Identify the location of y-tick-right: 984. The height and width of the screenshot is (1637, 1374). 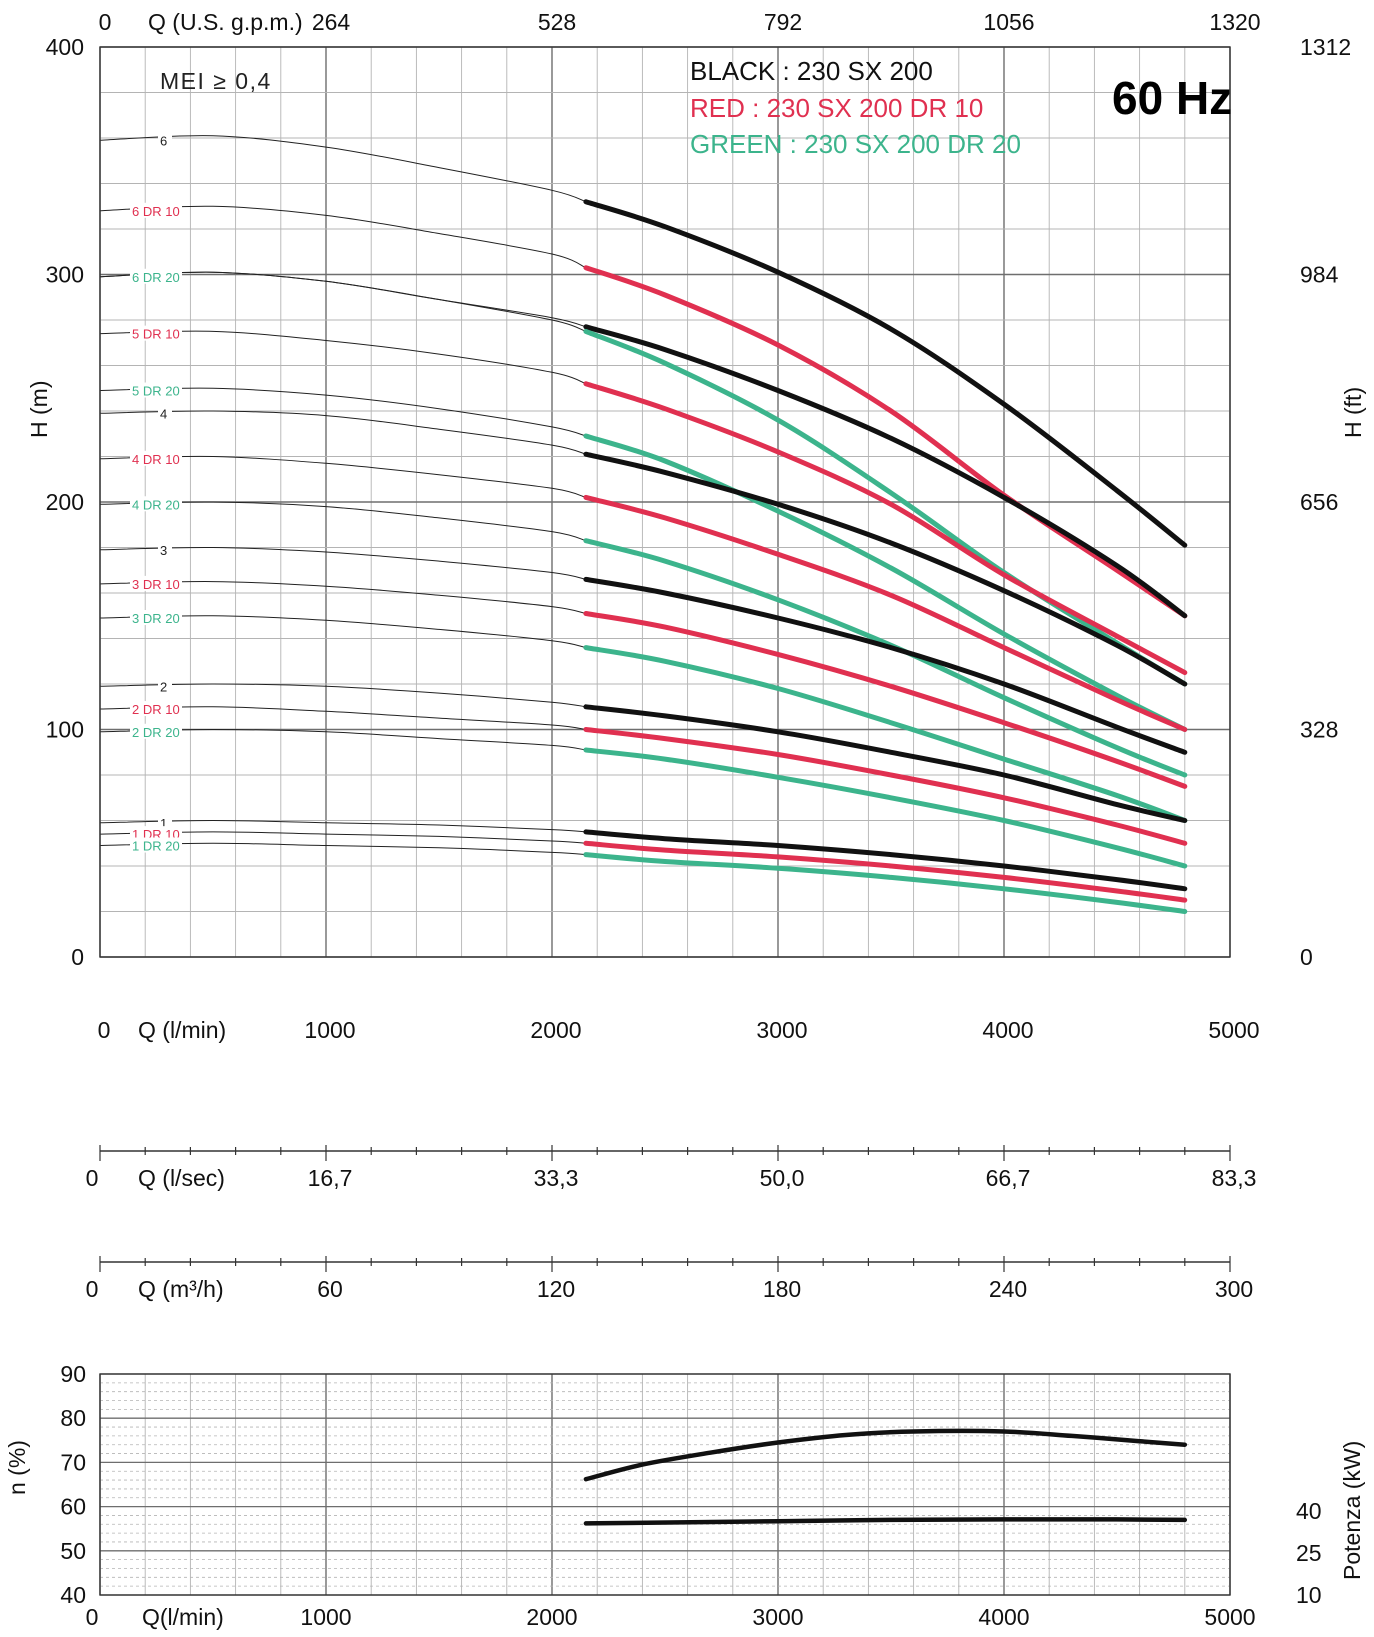
(1319, 275).